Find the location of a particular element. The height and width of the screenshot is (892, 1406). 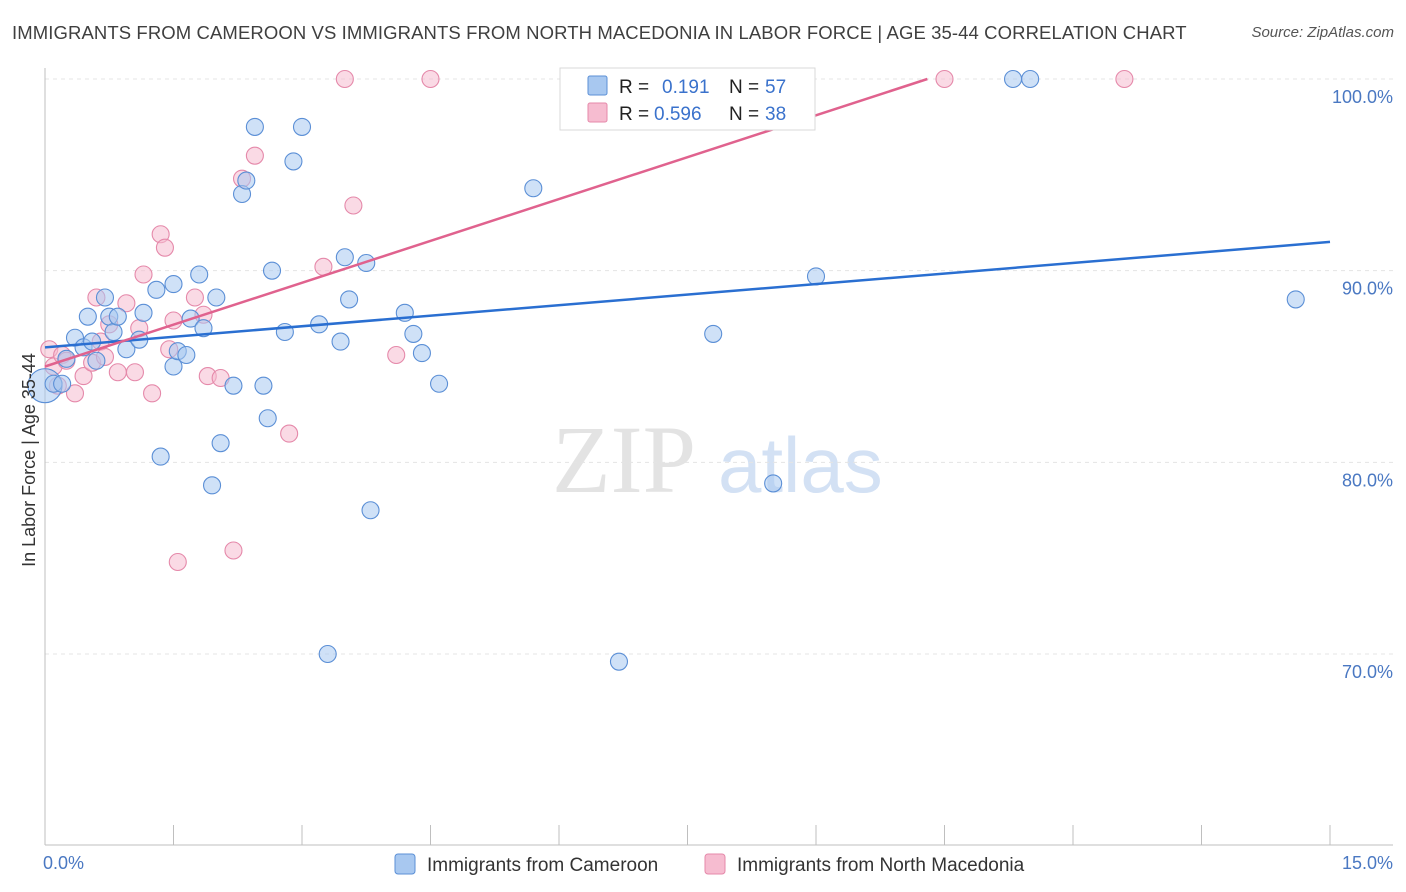

legend-r-value-1: 0.596 is located at coordinates (678, 114).